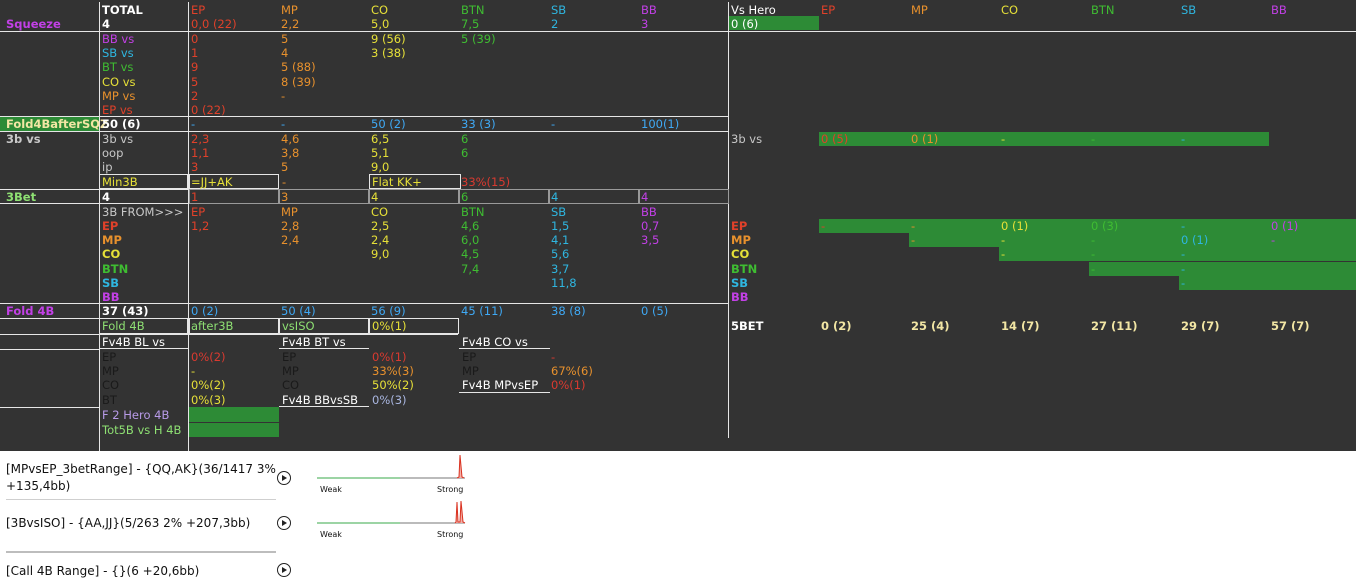  I want to click on vs-hero-pos-co: CO, so click(1010, 10).